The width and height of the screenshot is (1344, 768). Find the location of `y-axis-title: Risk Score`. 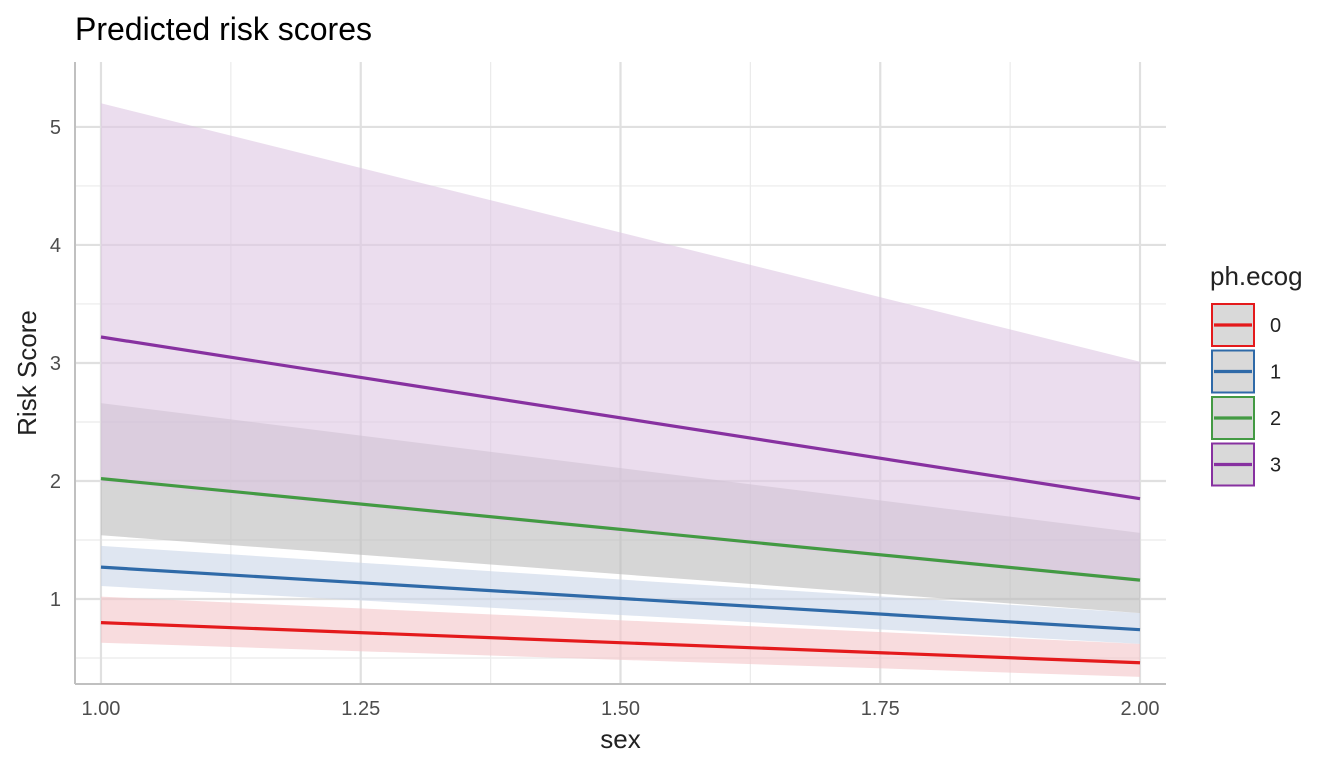

y-axis-title: Risk Score is located at coordinates (27, 373).